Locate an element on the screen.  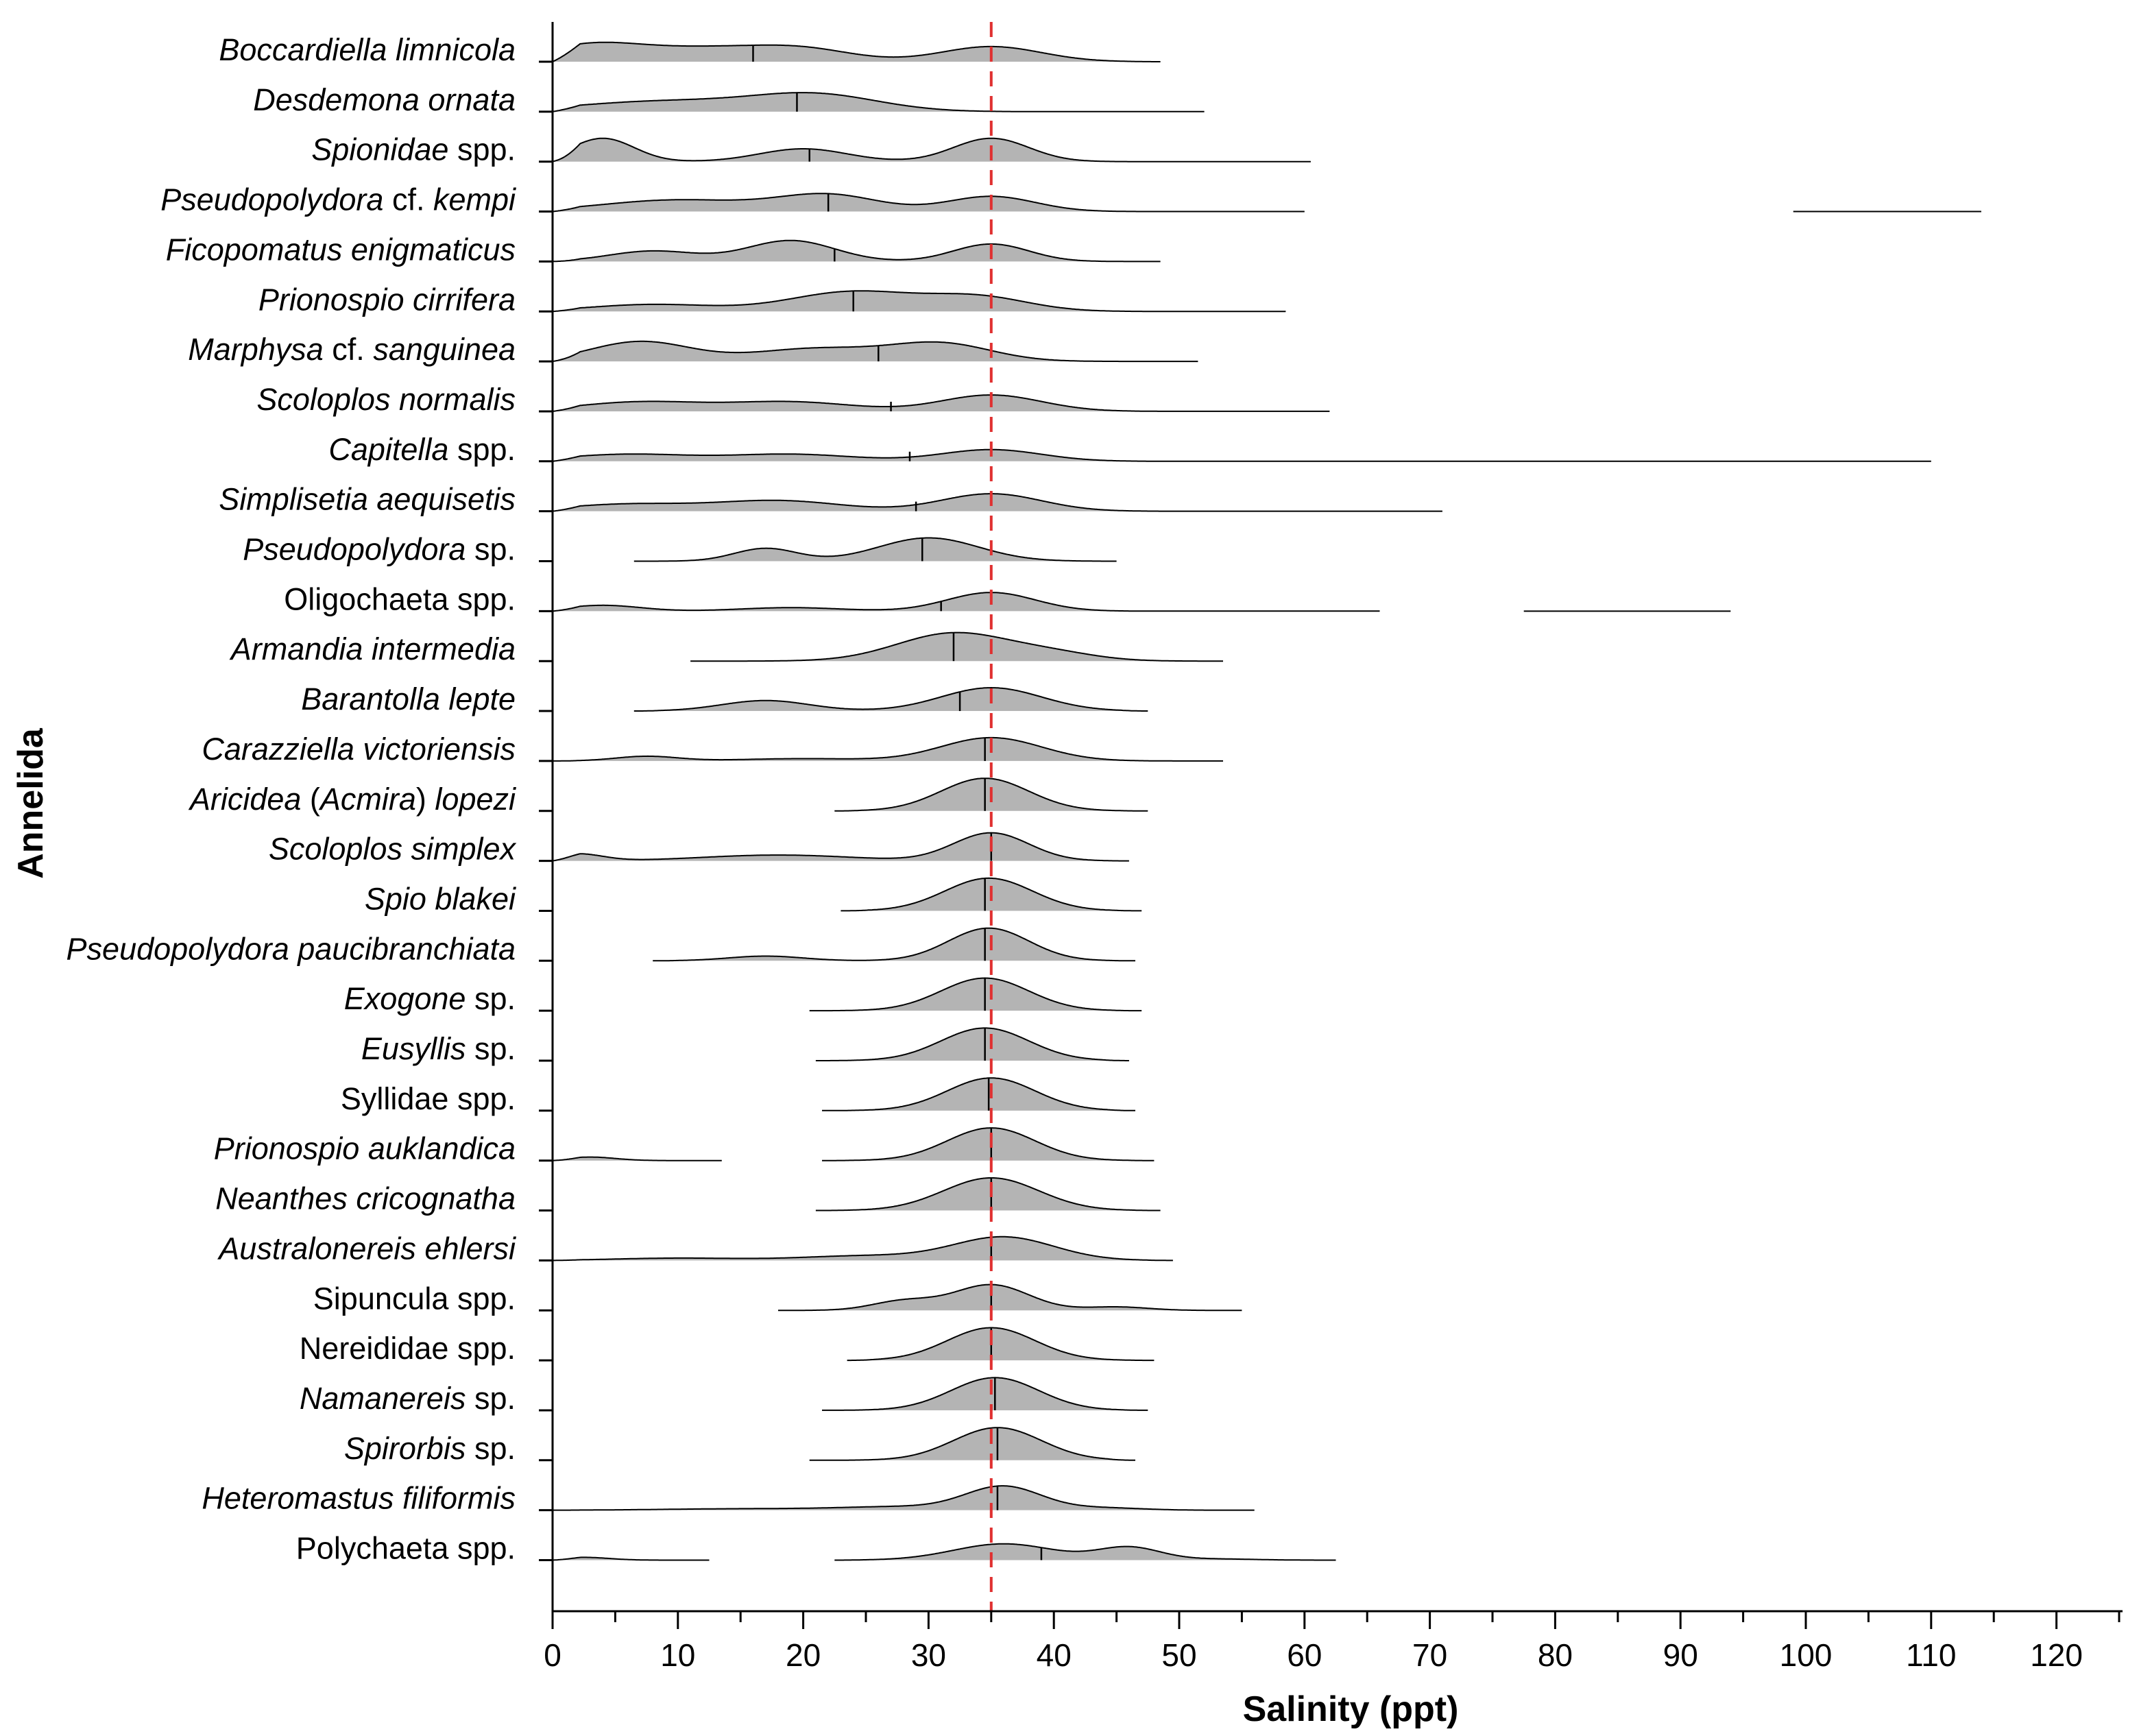
x-tick-label: 30 is located at coordinates (928, 1655).